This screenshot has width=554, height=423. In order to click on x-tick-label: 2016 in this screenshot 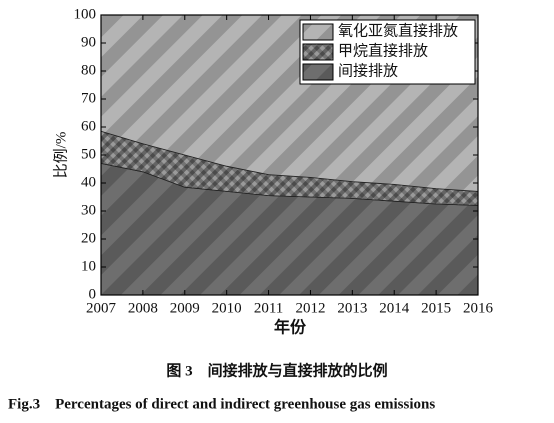, I will do `click(478, 308)`.